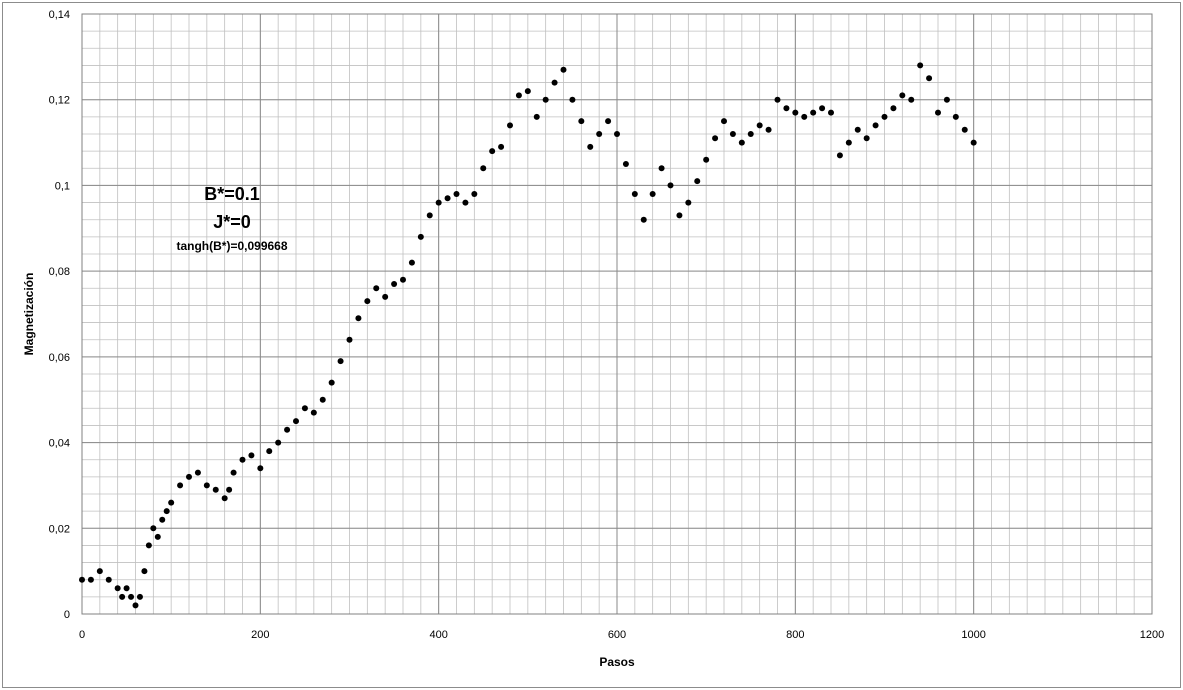 The height and width of the screenshot is (690, 1183). Describe the element at coordinates (795, 635) in the screenshot. I see `x-tick-label: 800` at that location.